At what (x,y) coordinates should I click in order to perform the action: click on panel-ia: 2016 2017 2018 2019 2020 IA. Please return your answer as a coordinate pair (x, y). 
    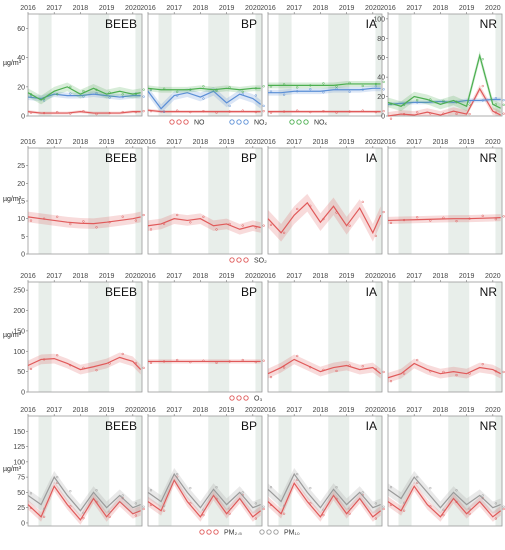
    Looking at the image, I should click on (322, 61).